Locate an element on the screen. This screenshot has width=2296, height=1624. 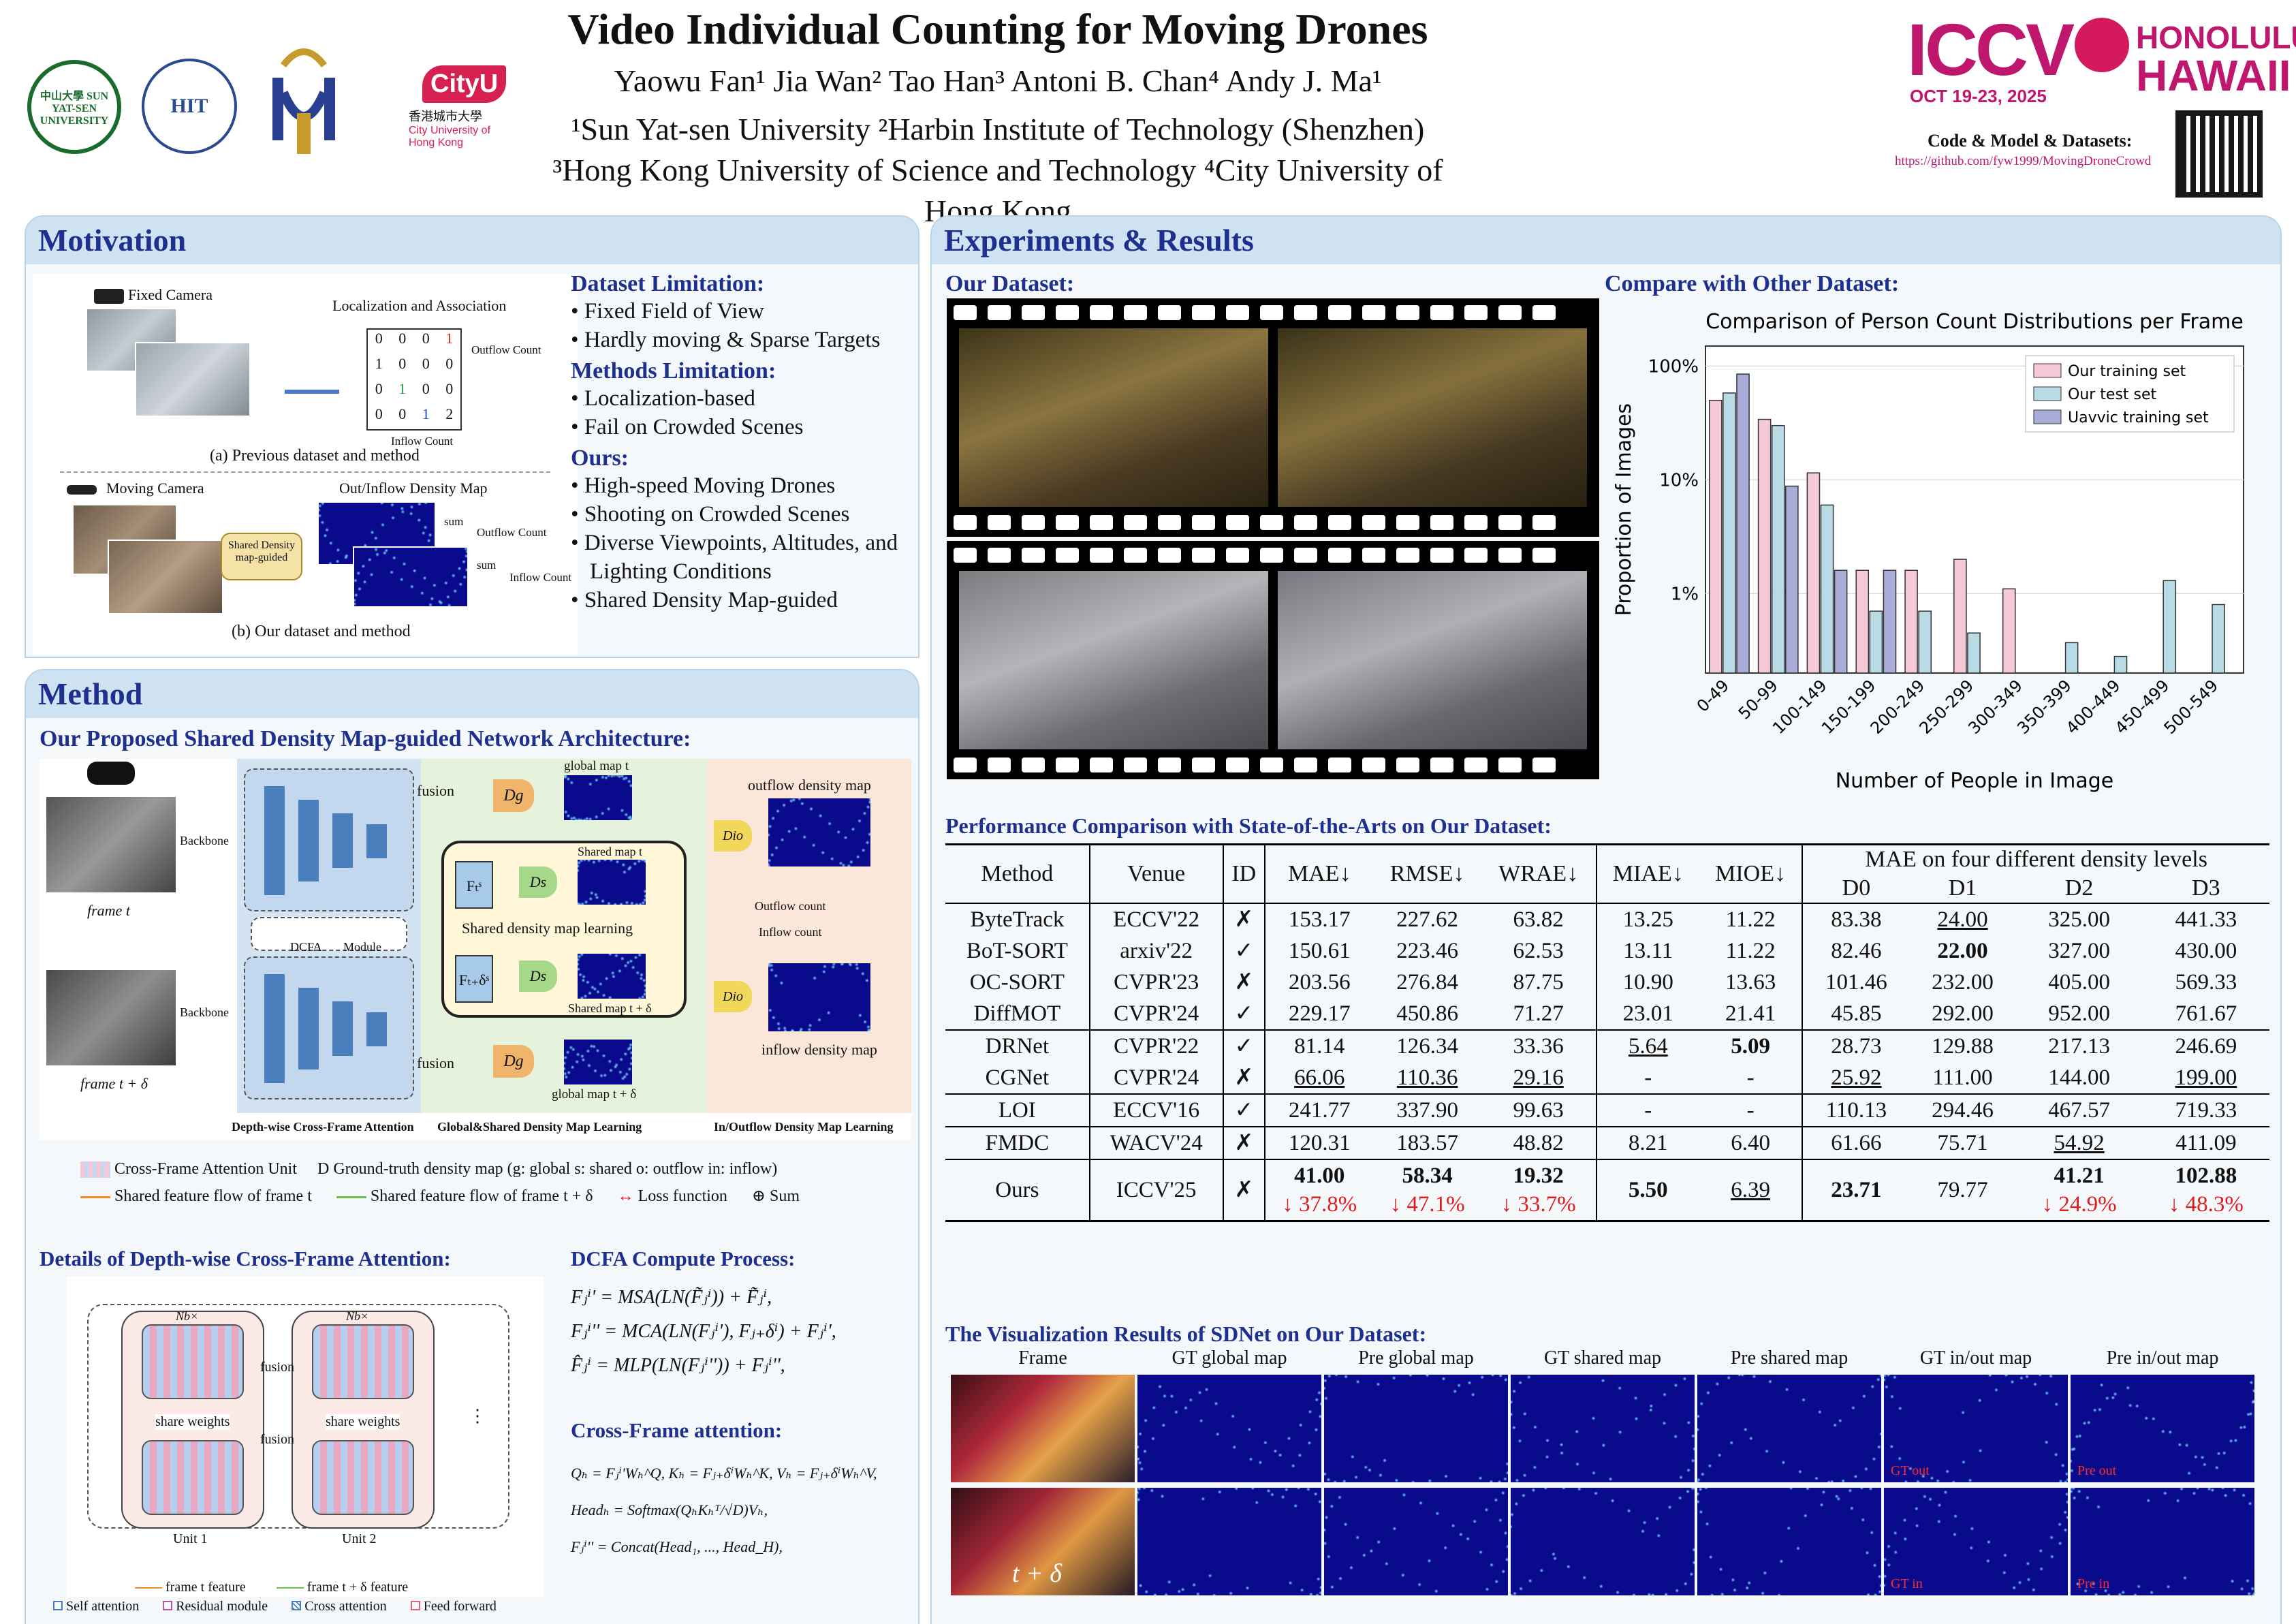
table-cell: 66.06 is located at coordinates (1319, 1077).